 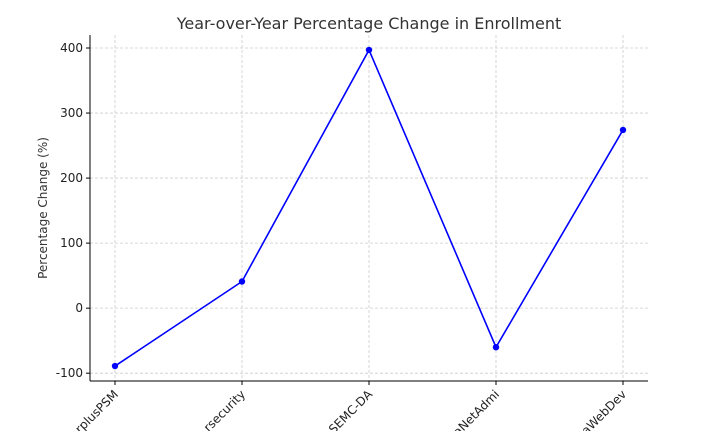 I want to click on y-tick-label: 100, so click(x=71, y=243).